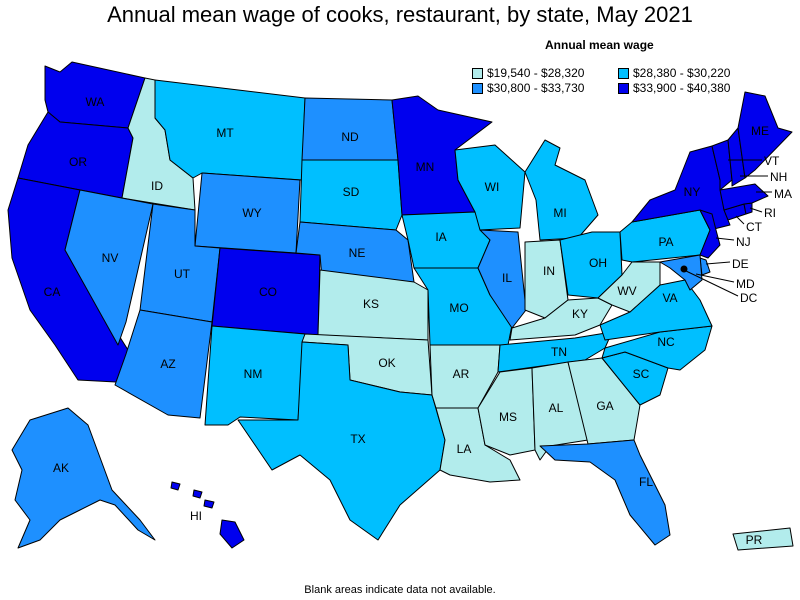  I want to click on state-label-al: AL, so click(556, 408).